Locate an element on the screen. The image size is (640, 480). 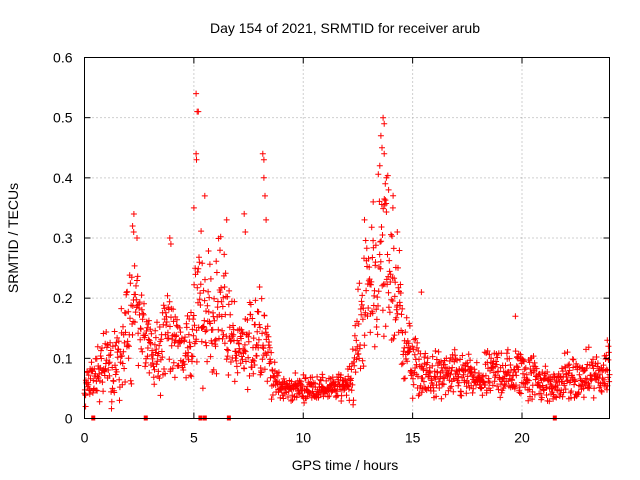
x-tick-label: 20 is located at coordinates (522, 438).